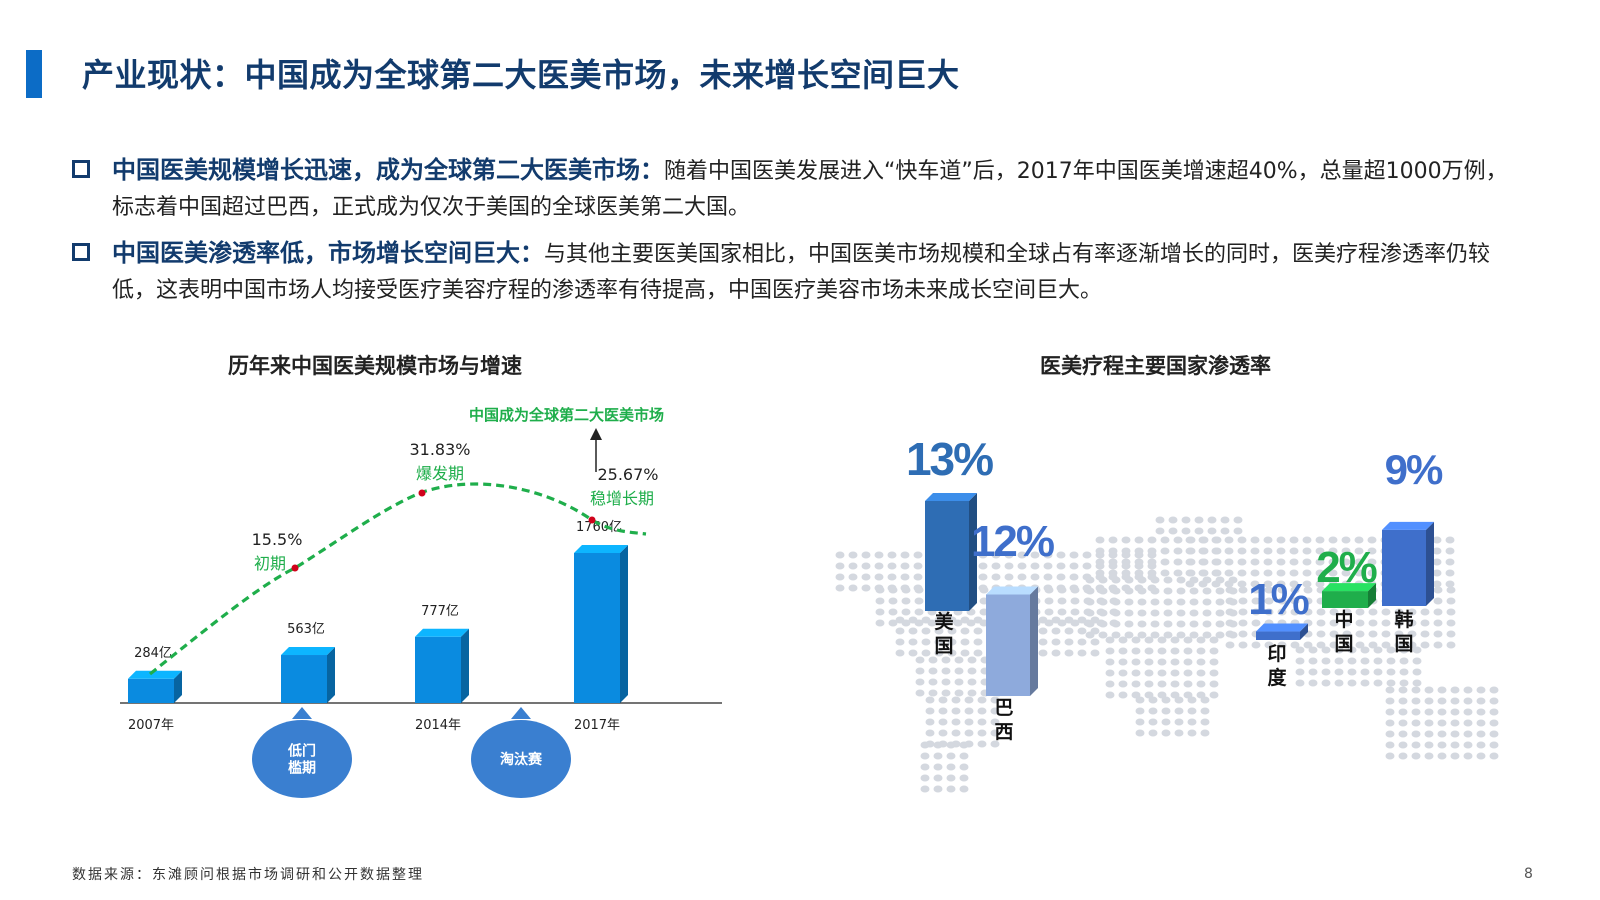 The width and height of the screenshot is (1600, 900). What do you see at coordinates (248, 875) in the screenshot?
I see `data-source: 数据来源：东滩顾问根据市场调研和公开数据整理` at bounding box center [248, 875].